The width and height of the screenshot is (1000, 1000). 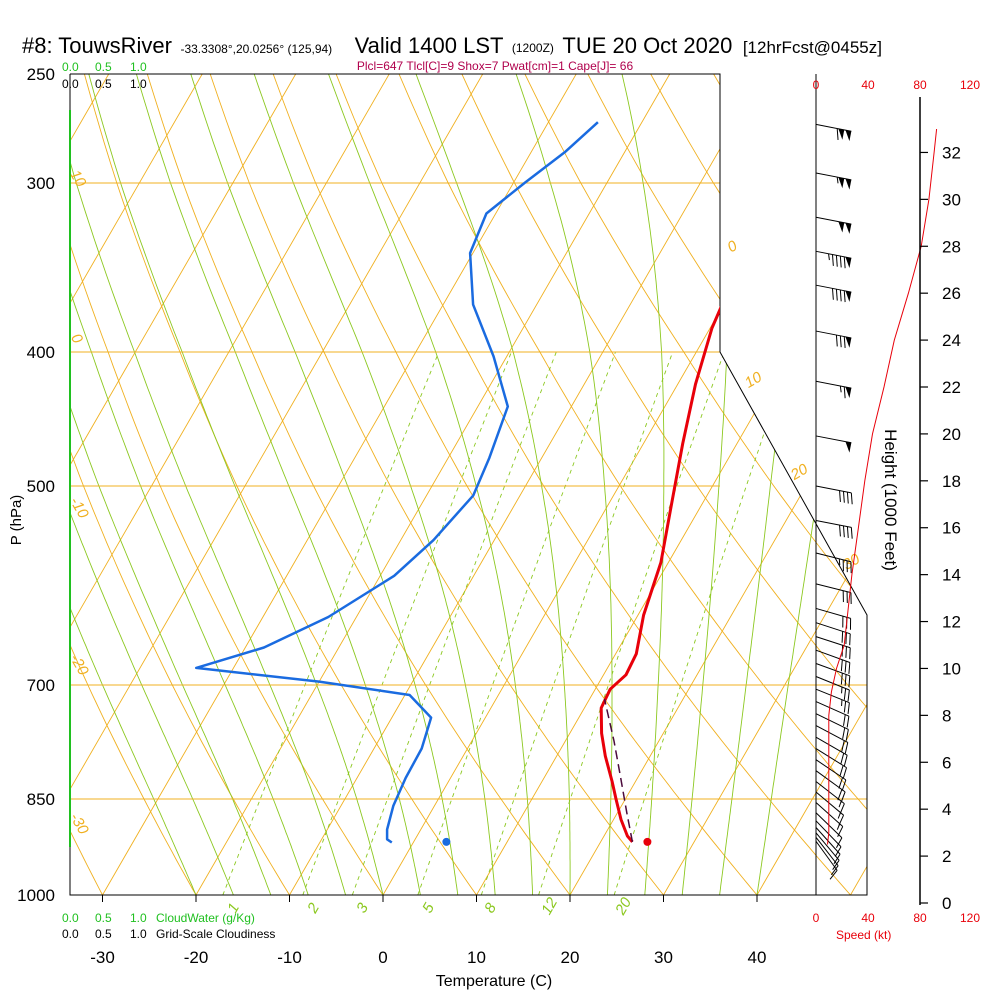 What do you see at coordinates (816, 85) in the screenshot?
I see `speed-scale-top-0: 0` at bounding box center [816, 85].